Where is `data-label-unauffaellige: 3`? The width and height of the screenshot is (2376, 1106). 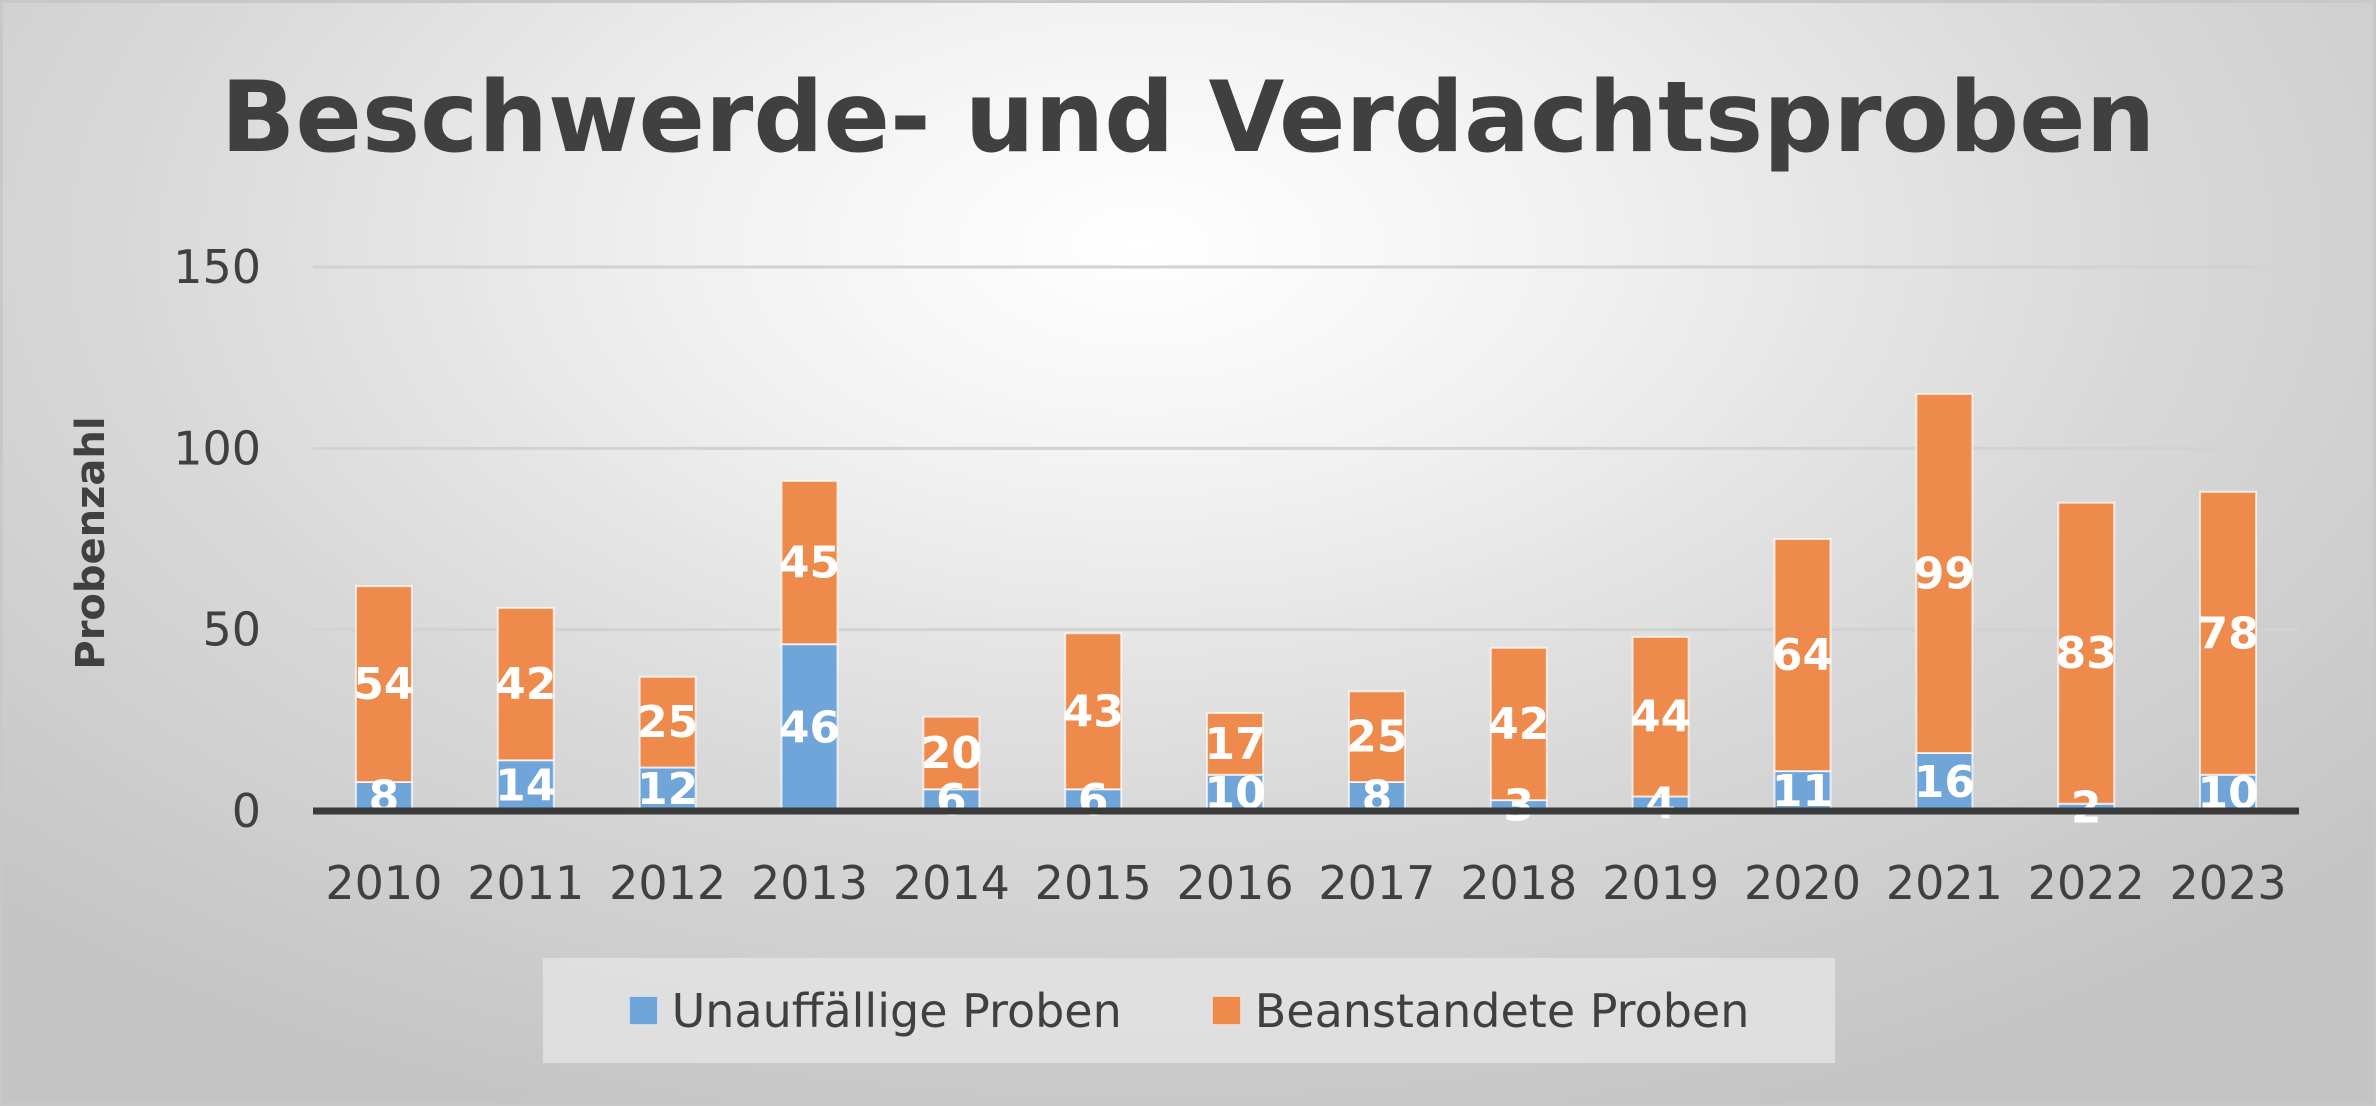
data-label-unauffaellige: 3 is located at coordinates (1518, 806).